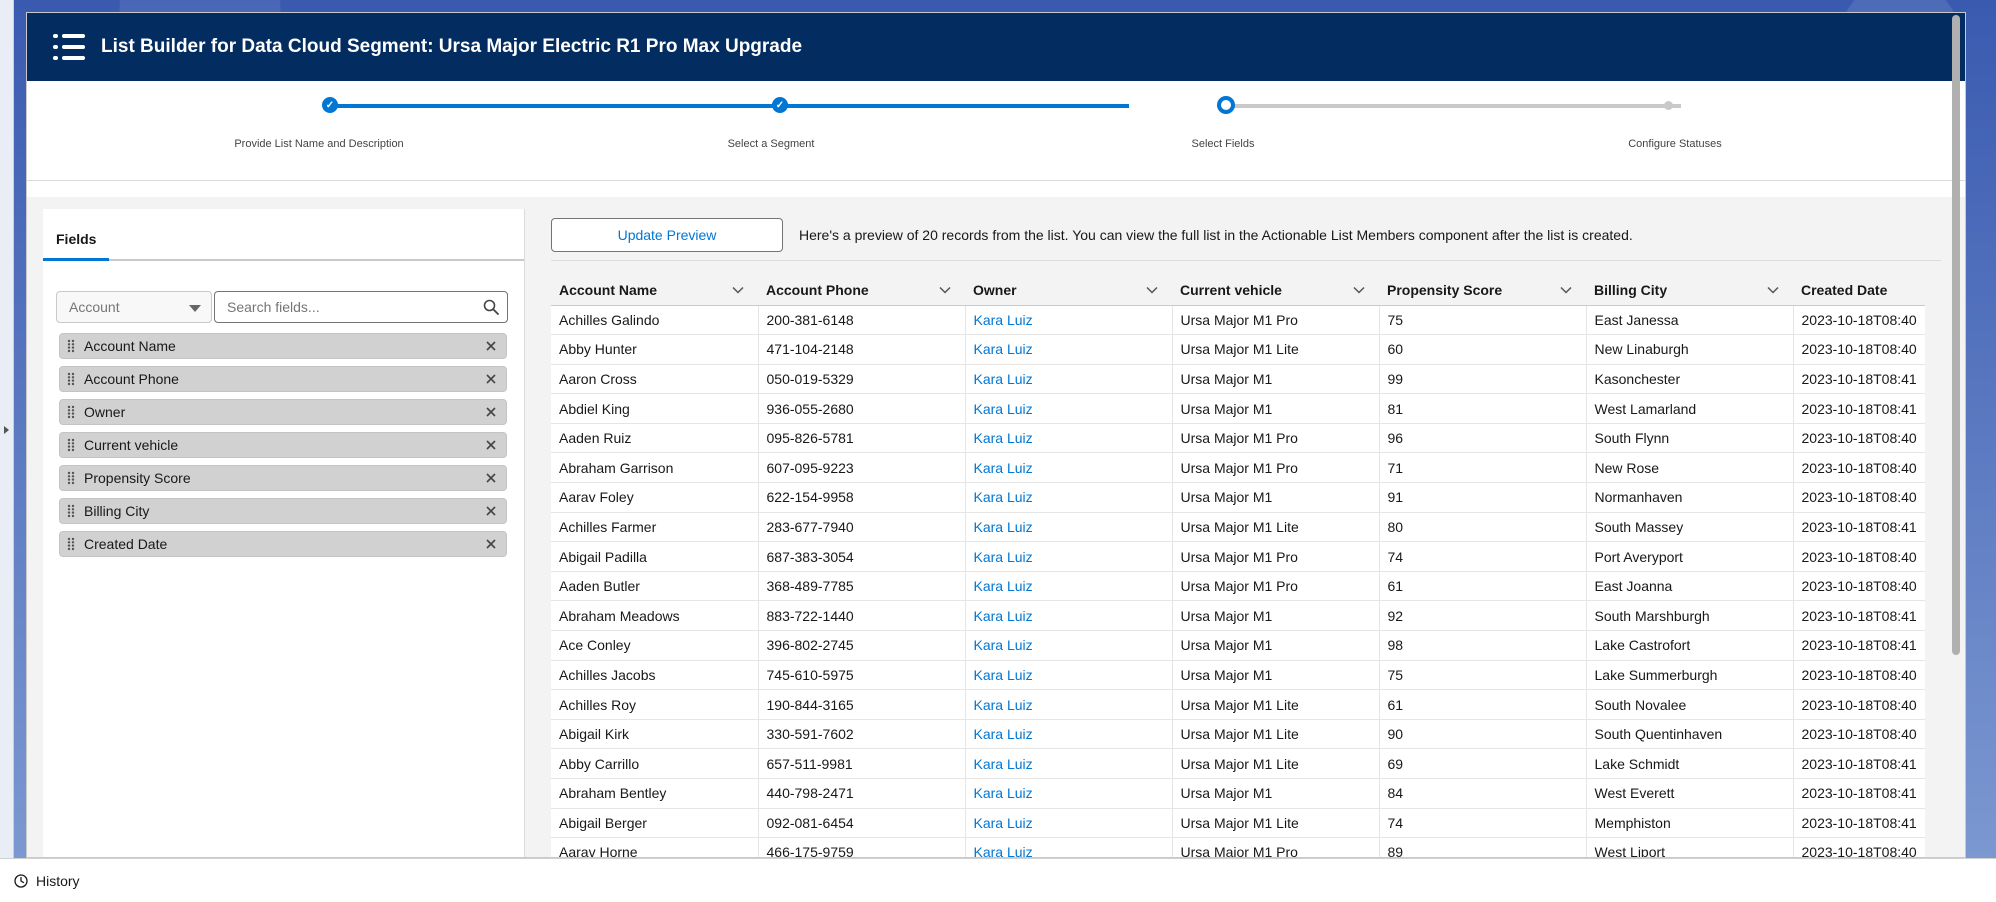  Describe the element at coordinates (608, 289) in the screenshot. I see `column-header-label: Account Name` at that location.